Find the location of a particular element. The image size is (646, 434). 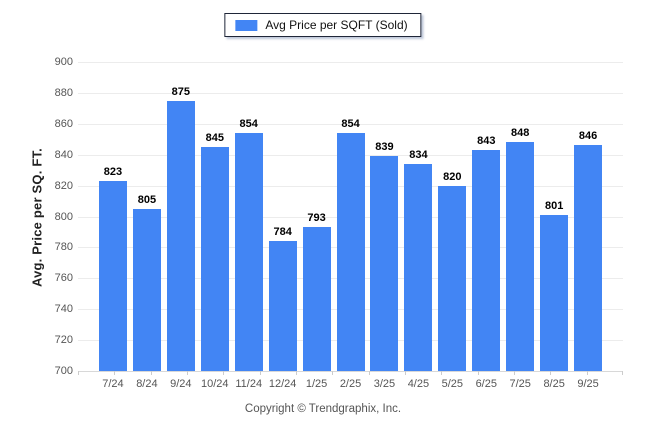

y-axis-tick-label: 880 is located at coordinates (63, 92).